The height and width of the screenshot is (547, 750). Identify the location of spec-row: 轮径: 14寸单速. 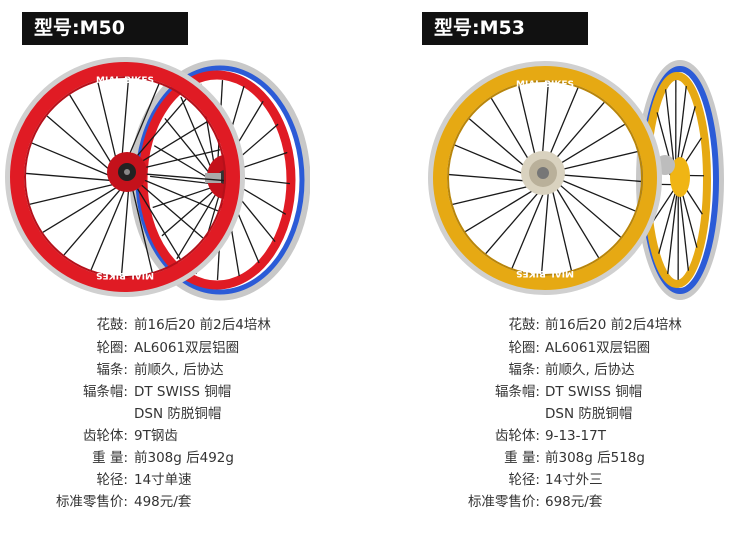
(187, 480).